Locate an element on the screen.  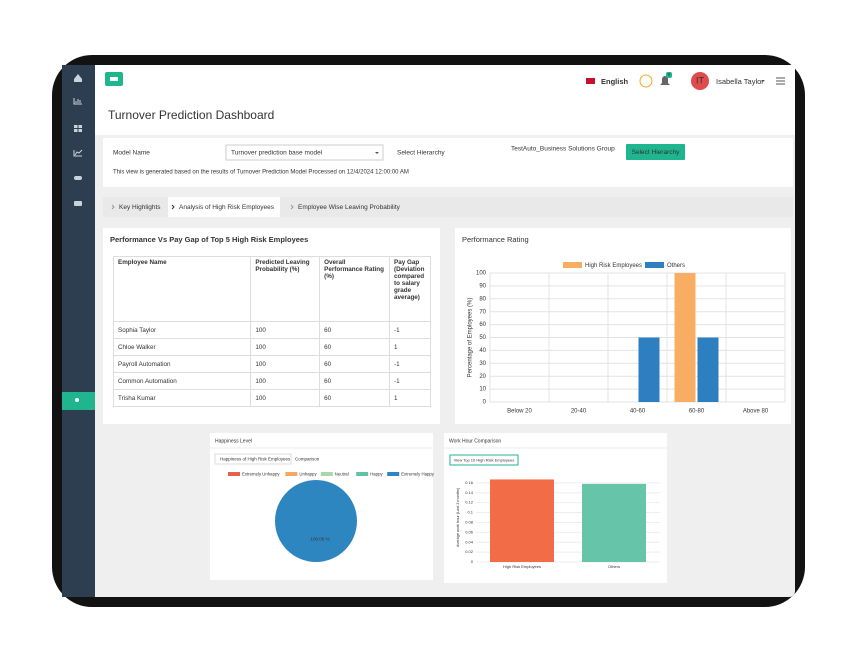
y-tick-label: 0.12 is located at coordinates (469, 502).